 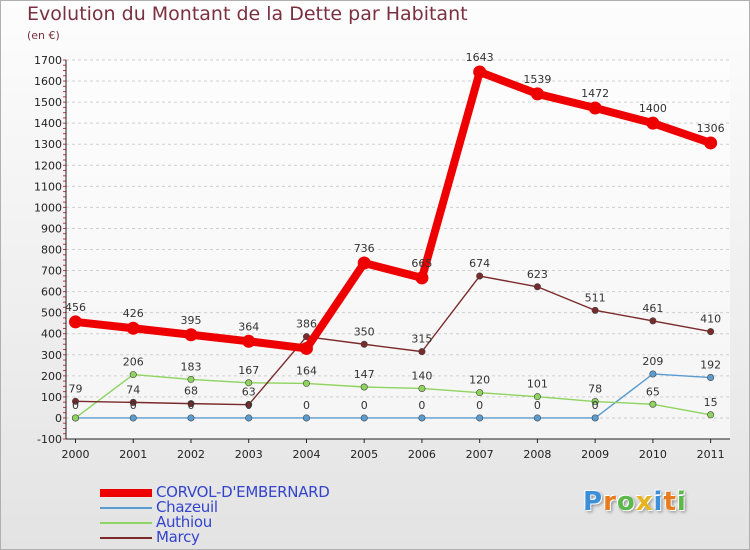 What do you see at coordinates (191, 391) in the screenshot?
I see `data-label: 68` at bounding box center [191, 391].